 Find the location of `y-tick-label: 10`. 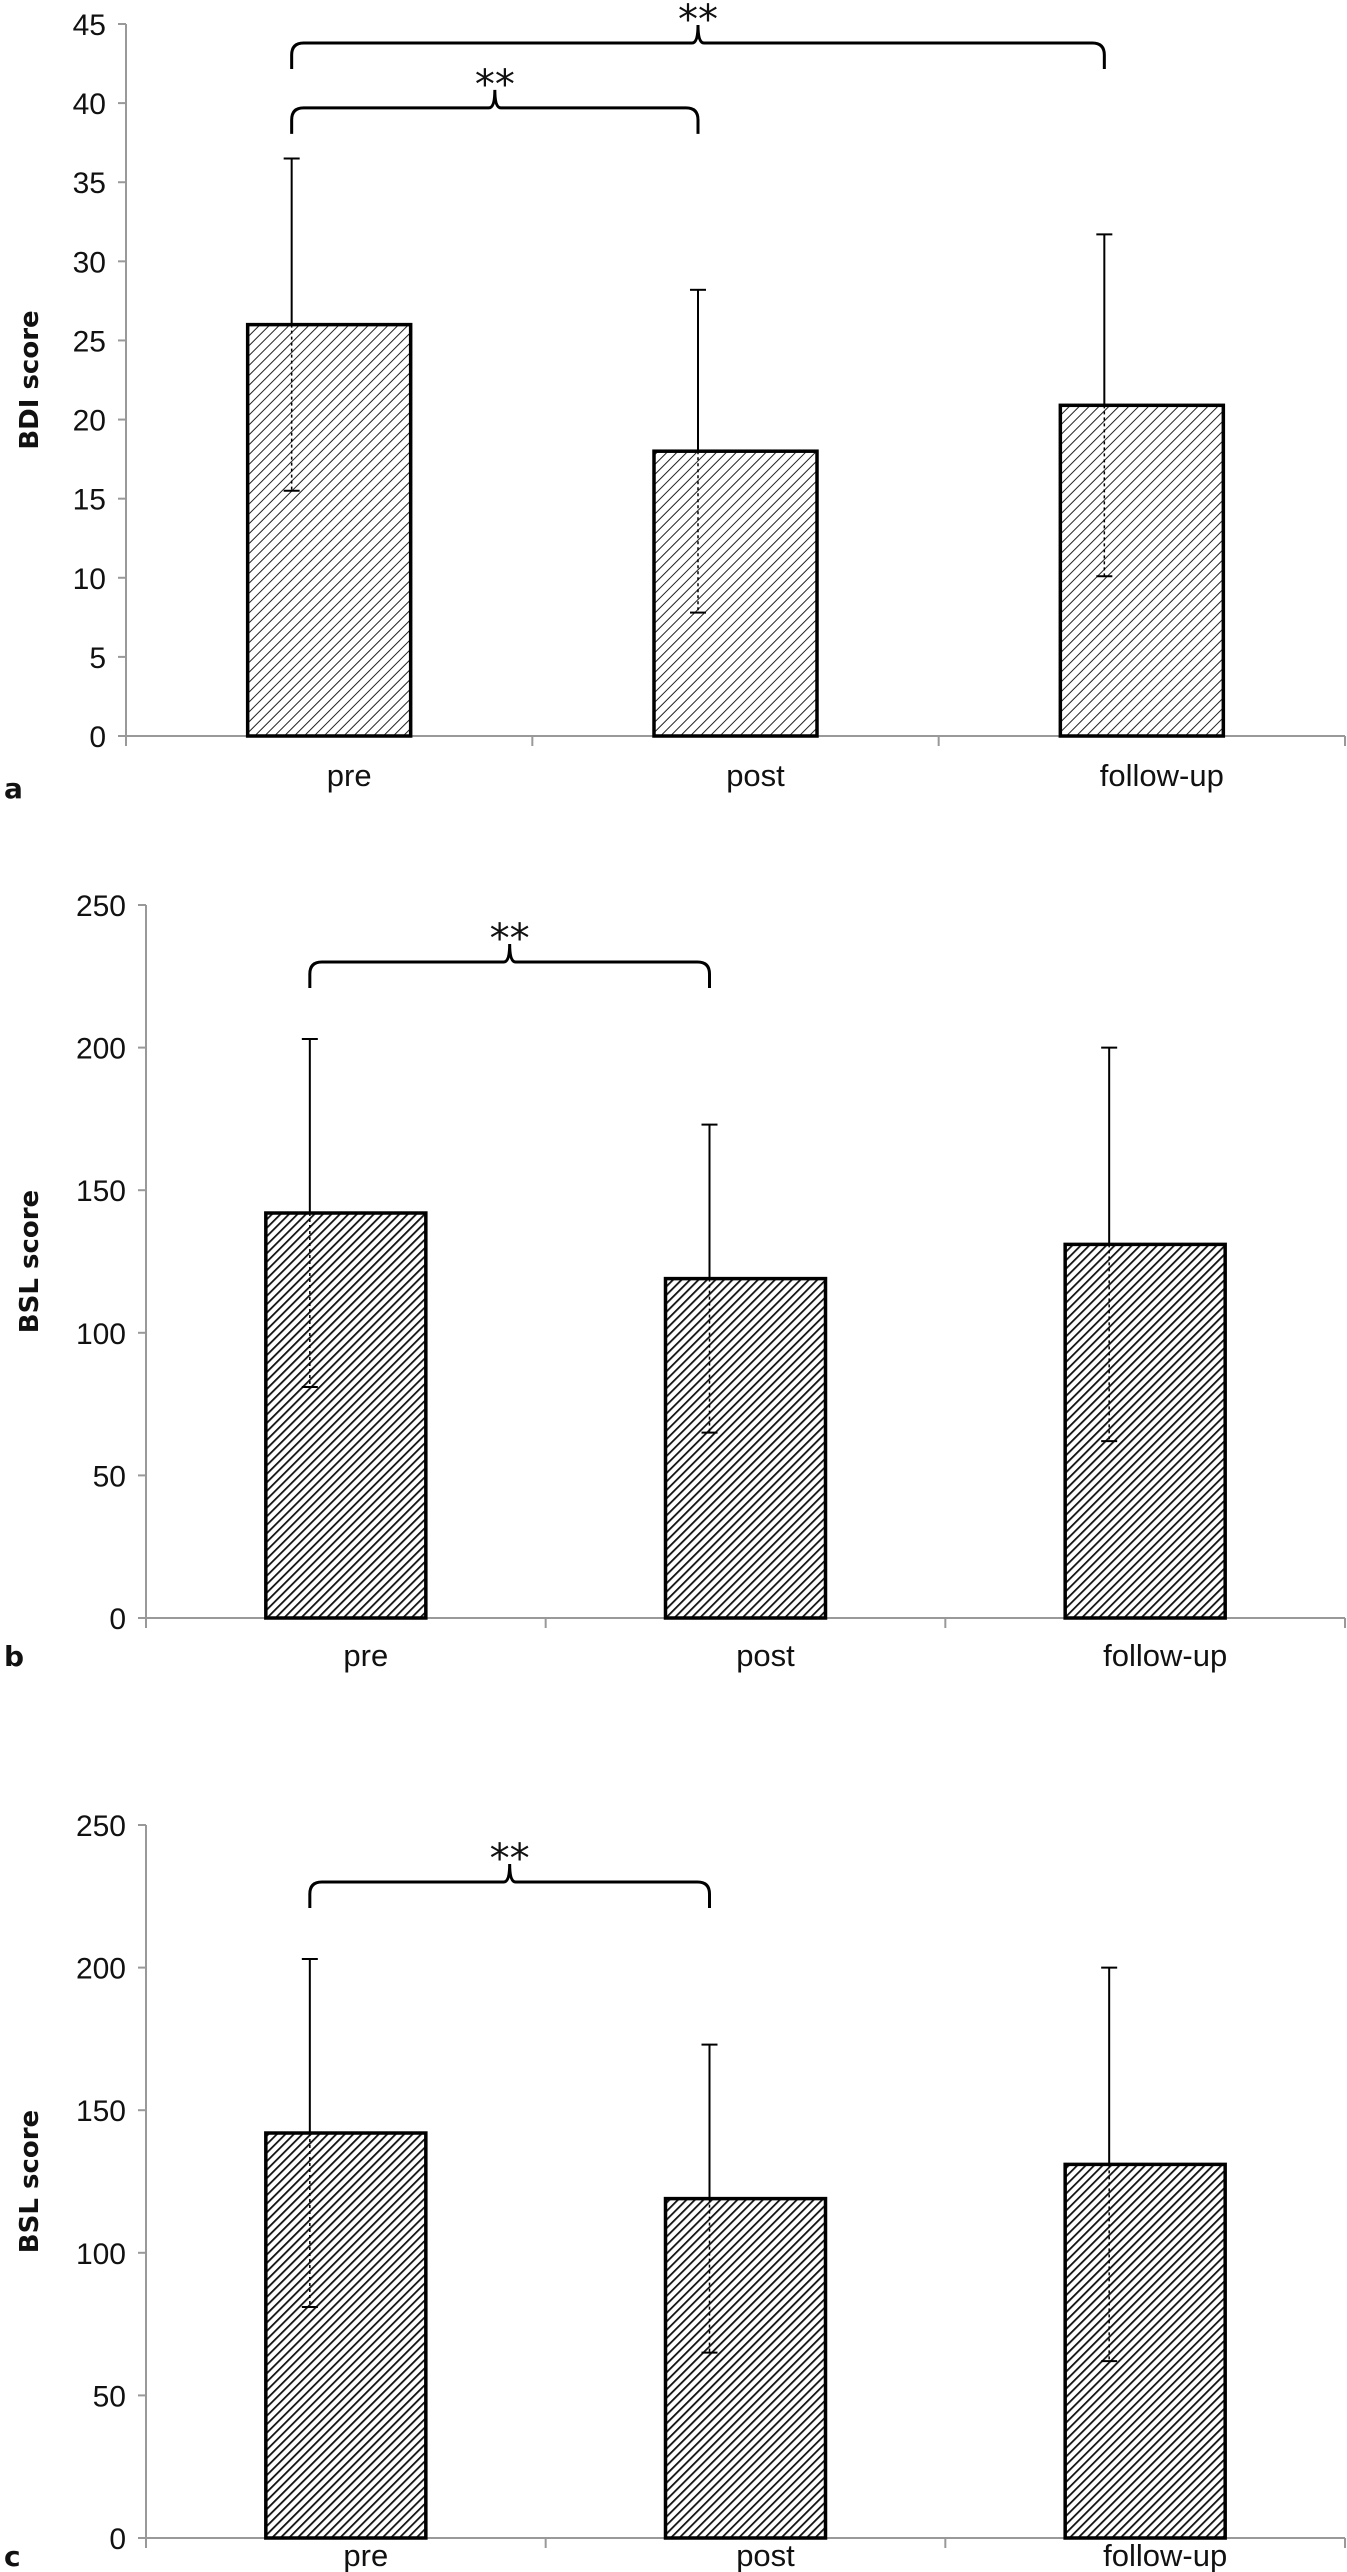

y-tick-label: 10 is located at coordinates (89, 579).